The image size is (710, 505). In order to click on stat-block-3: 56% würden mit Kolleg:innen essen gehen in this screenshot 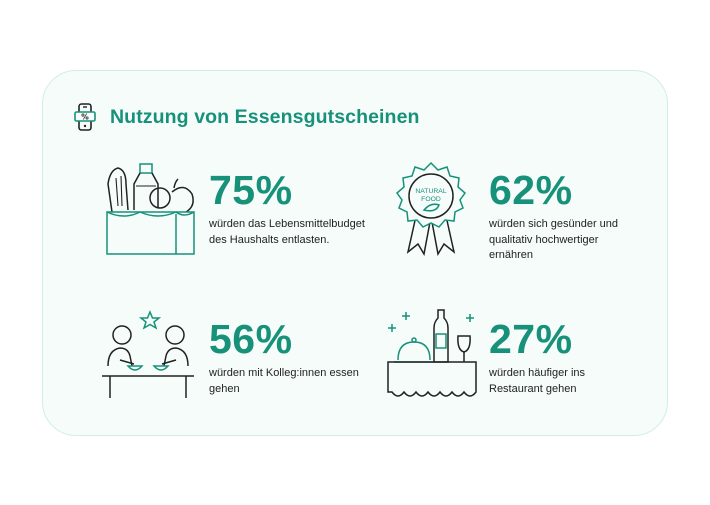, I will do `click(284, 358)`.